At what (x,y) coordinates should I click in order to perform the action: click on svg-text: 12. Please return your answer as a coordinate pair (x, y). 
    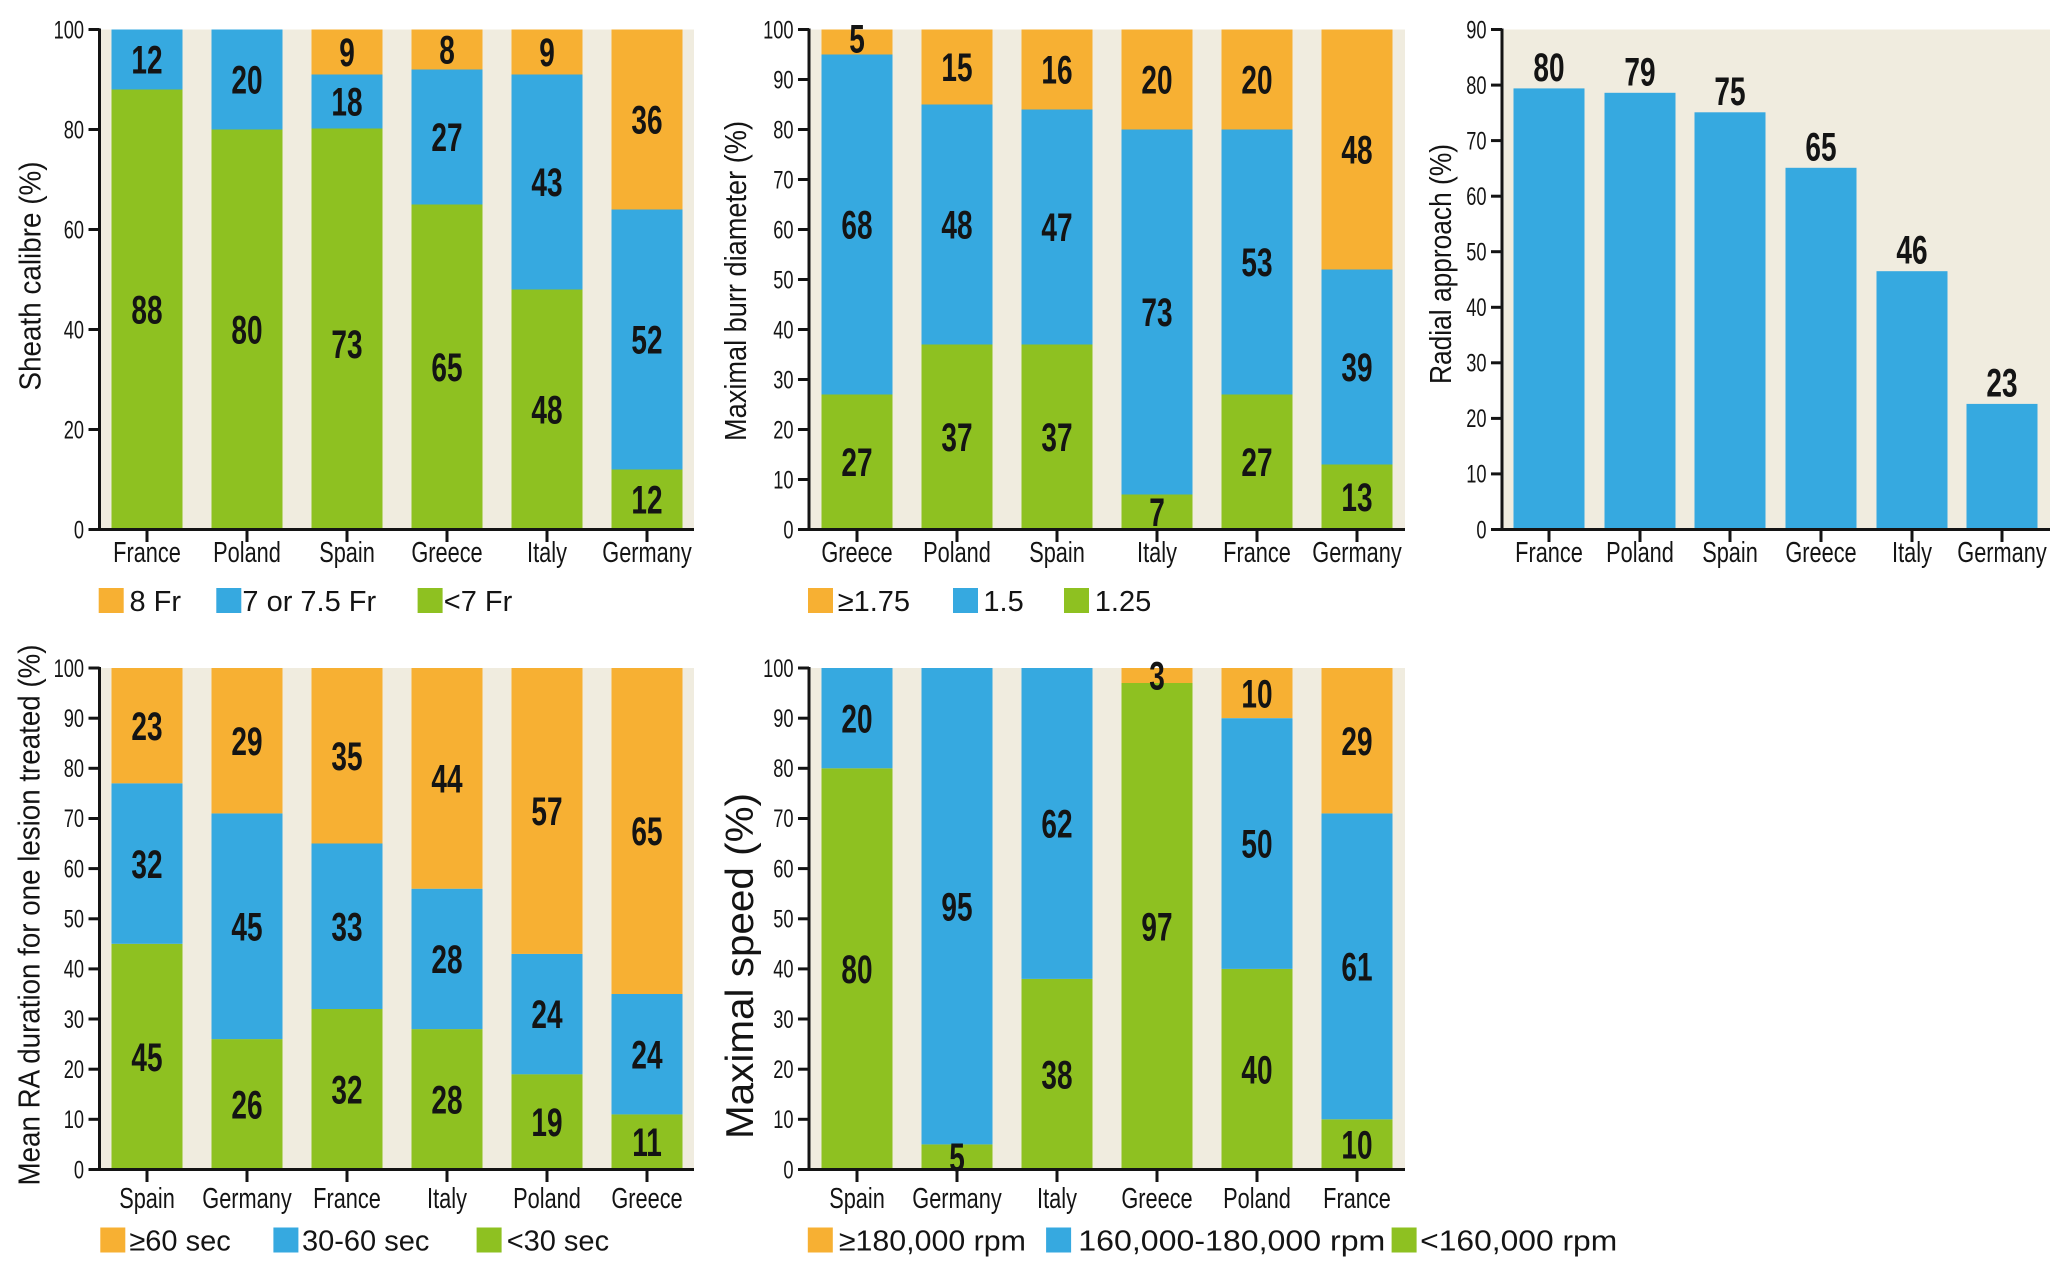
    Looking at the image, I should click on (146, 61).